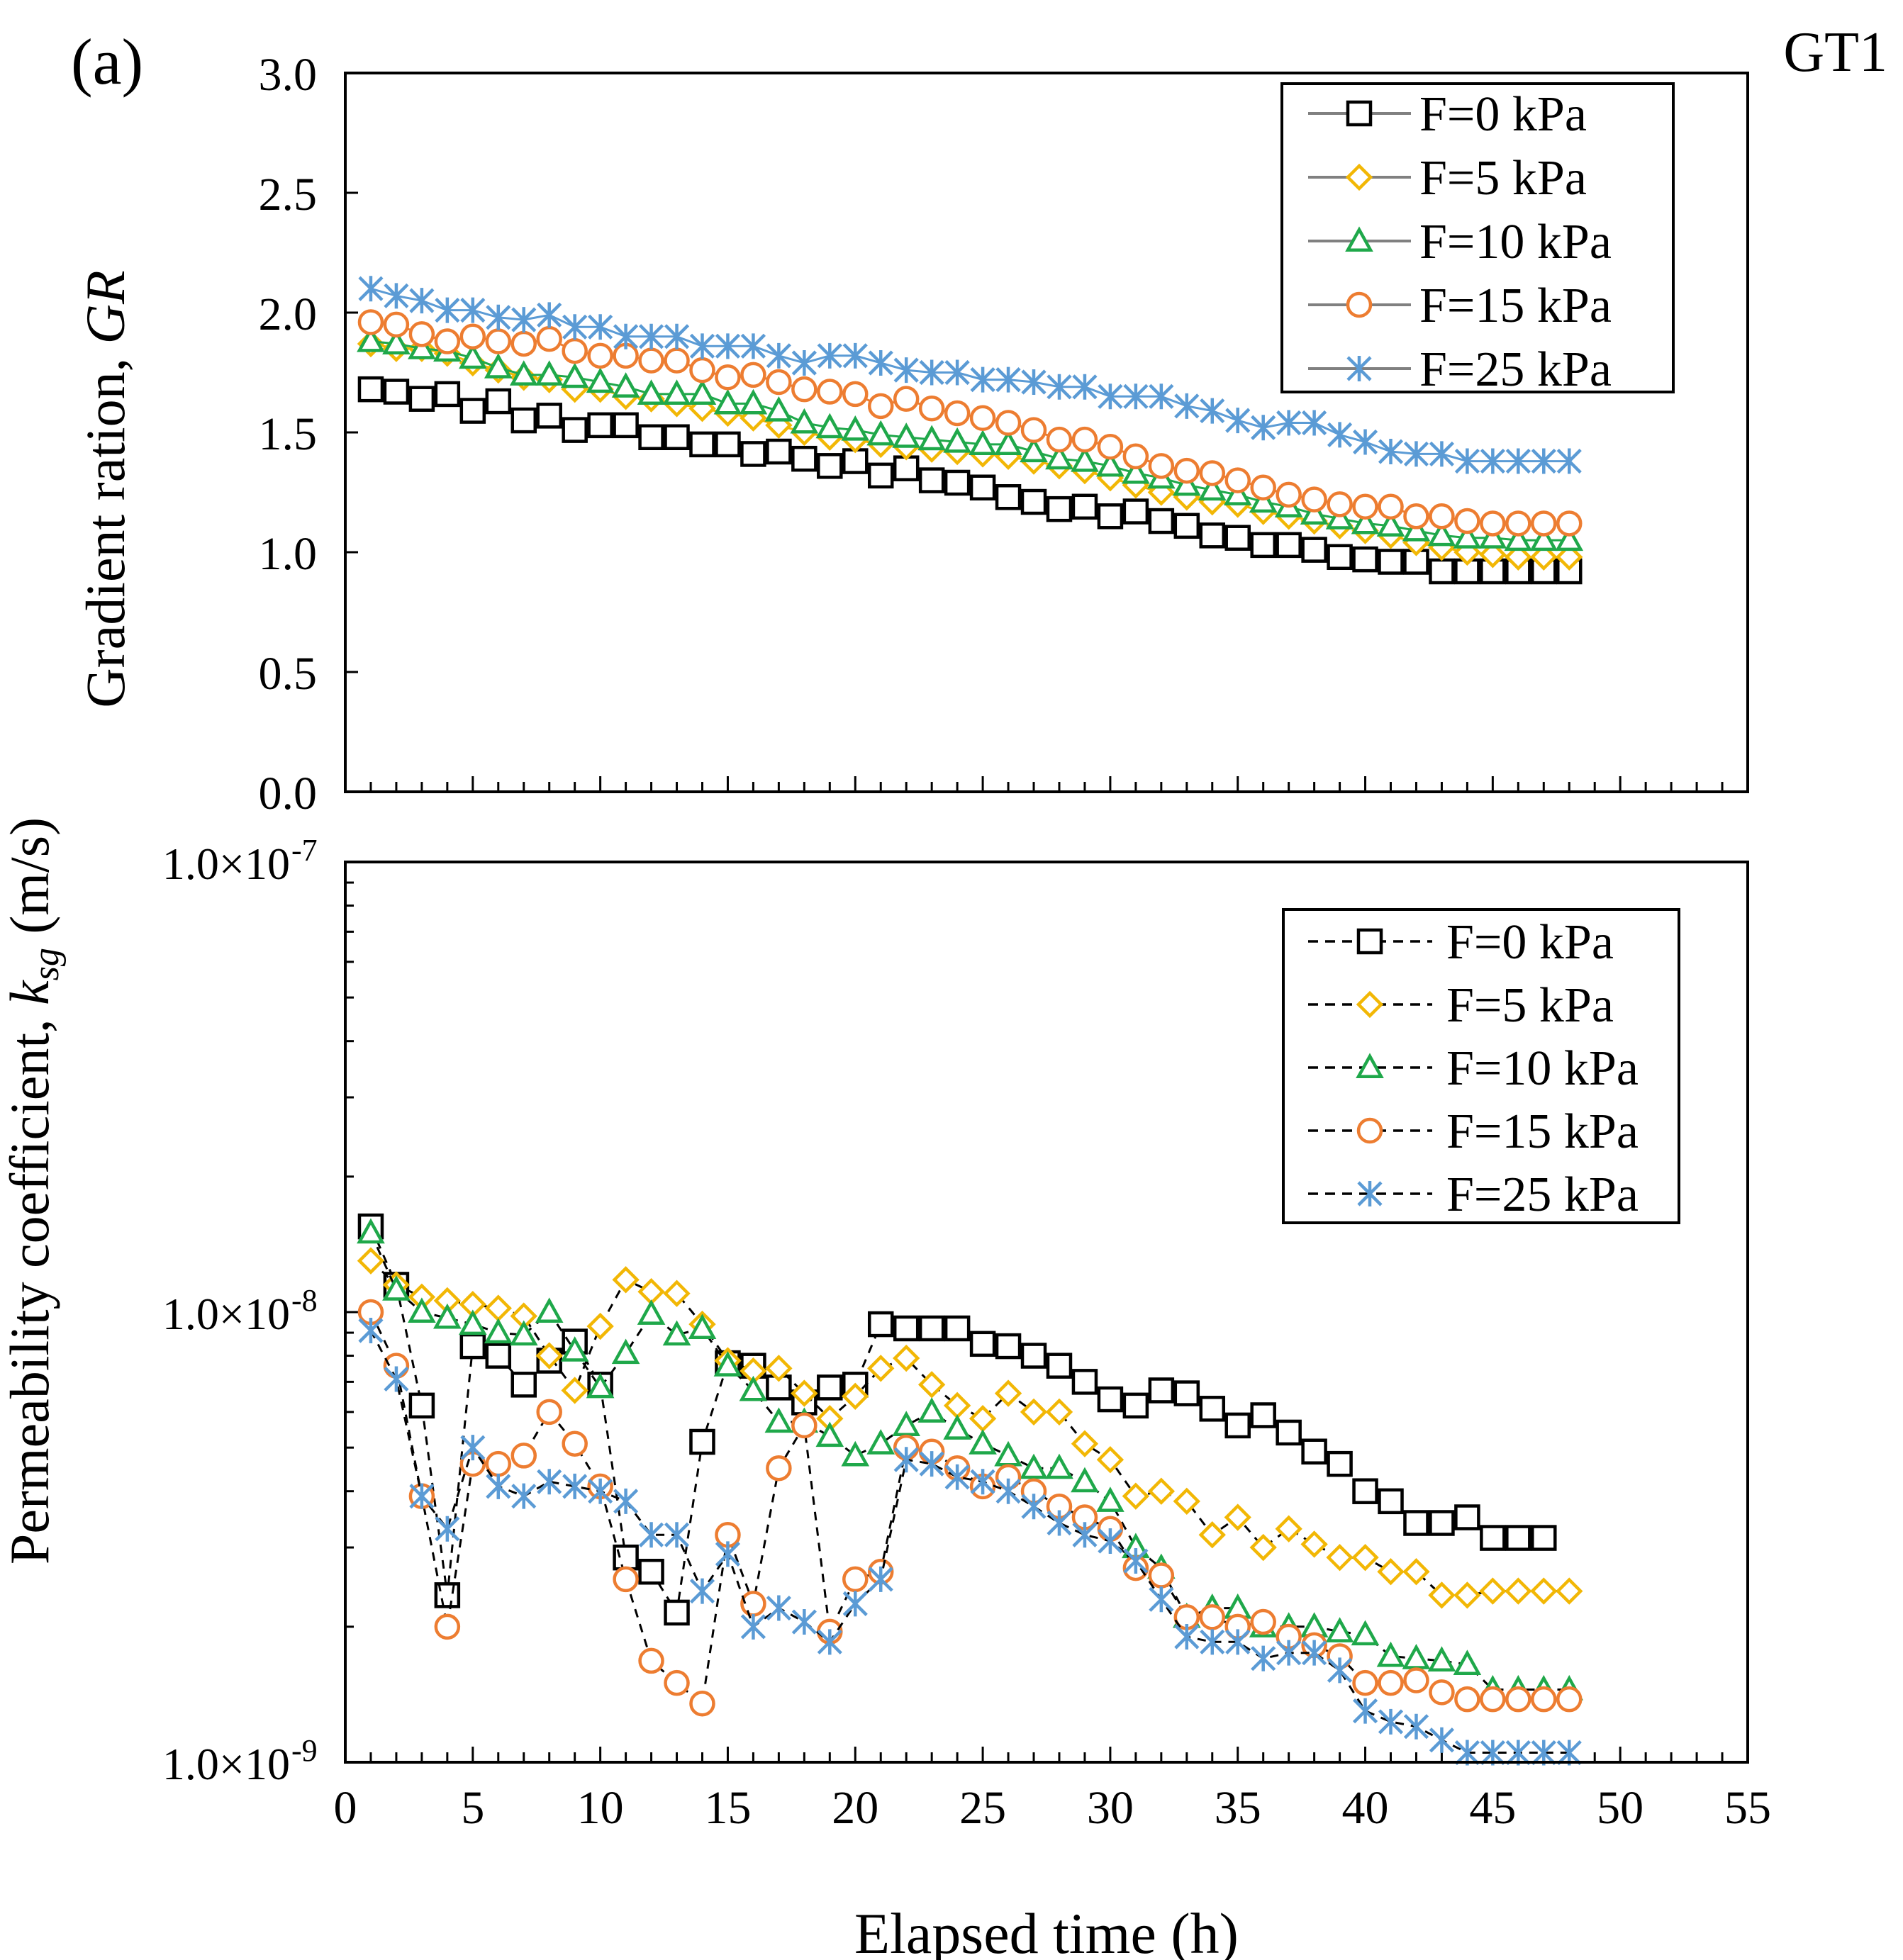 This screenshot has height=1960, width=1903. I want to click on bottom-legend-marker-F10, so click(1370, 1066).